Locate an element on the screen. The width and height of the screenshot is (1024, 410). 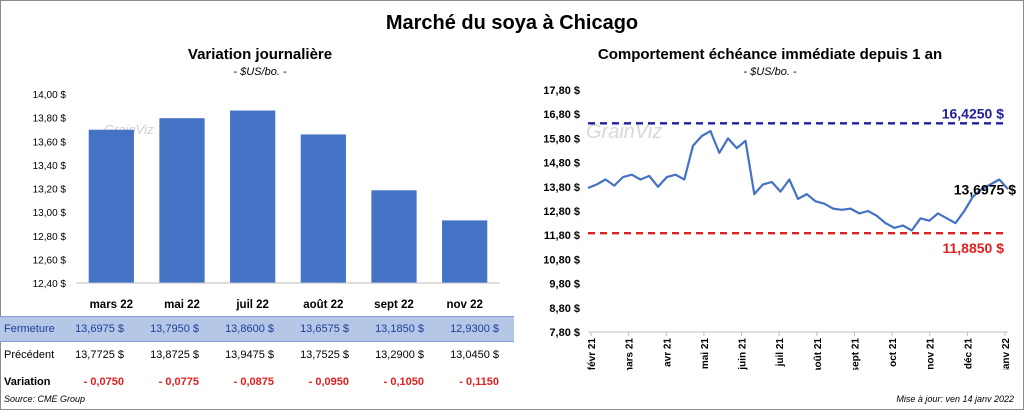
low-value-label: 11,8850 $ is located at coordinates (973, 248).